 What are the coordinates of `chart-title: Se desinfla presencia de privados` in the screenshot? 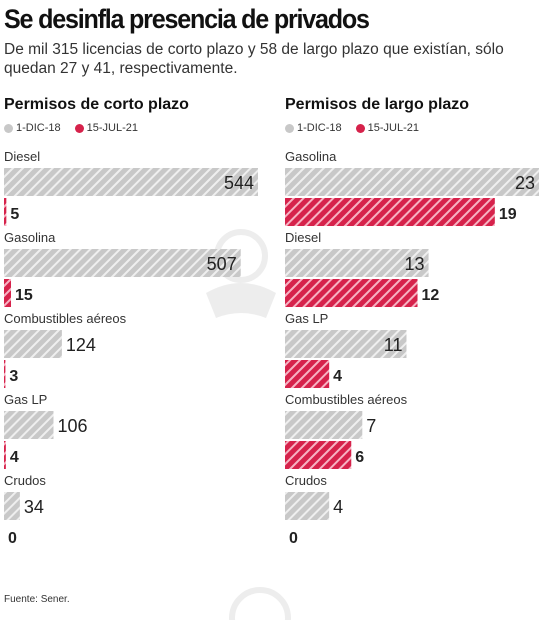 It's located at (187, 19).